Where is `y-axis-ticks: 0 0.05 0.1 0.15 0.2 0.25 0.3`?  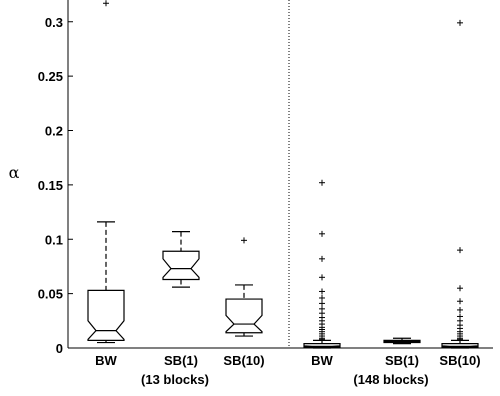 y-axis-ticks: 0 0.05 0.1 0.15 0.2 0.25 0.3 is located at coordinates (55, 185).